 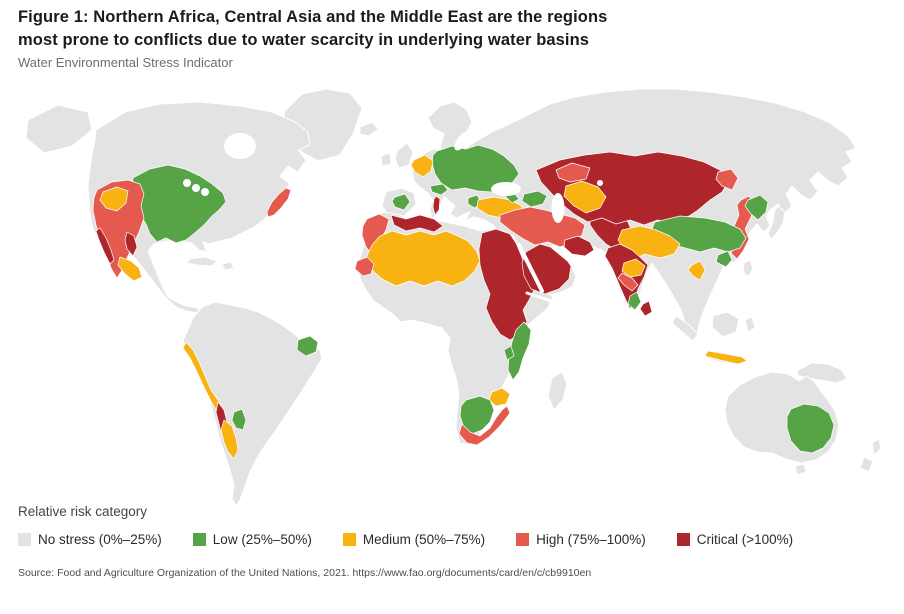 I want to click on legend-label-low: Low (25%–50%), so click(x=262, y=539).